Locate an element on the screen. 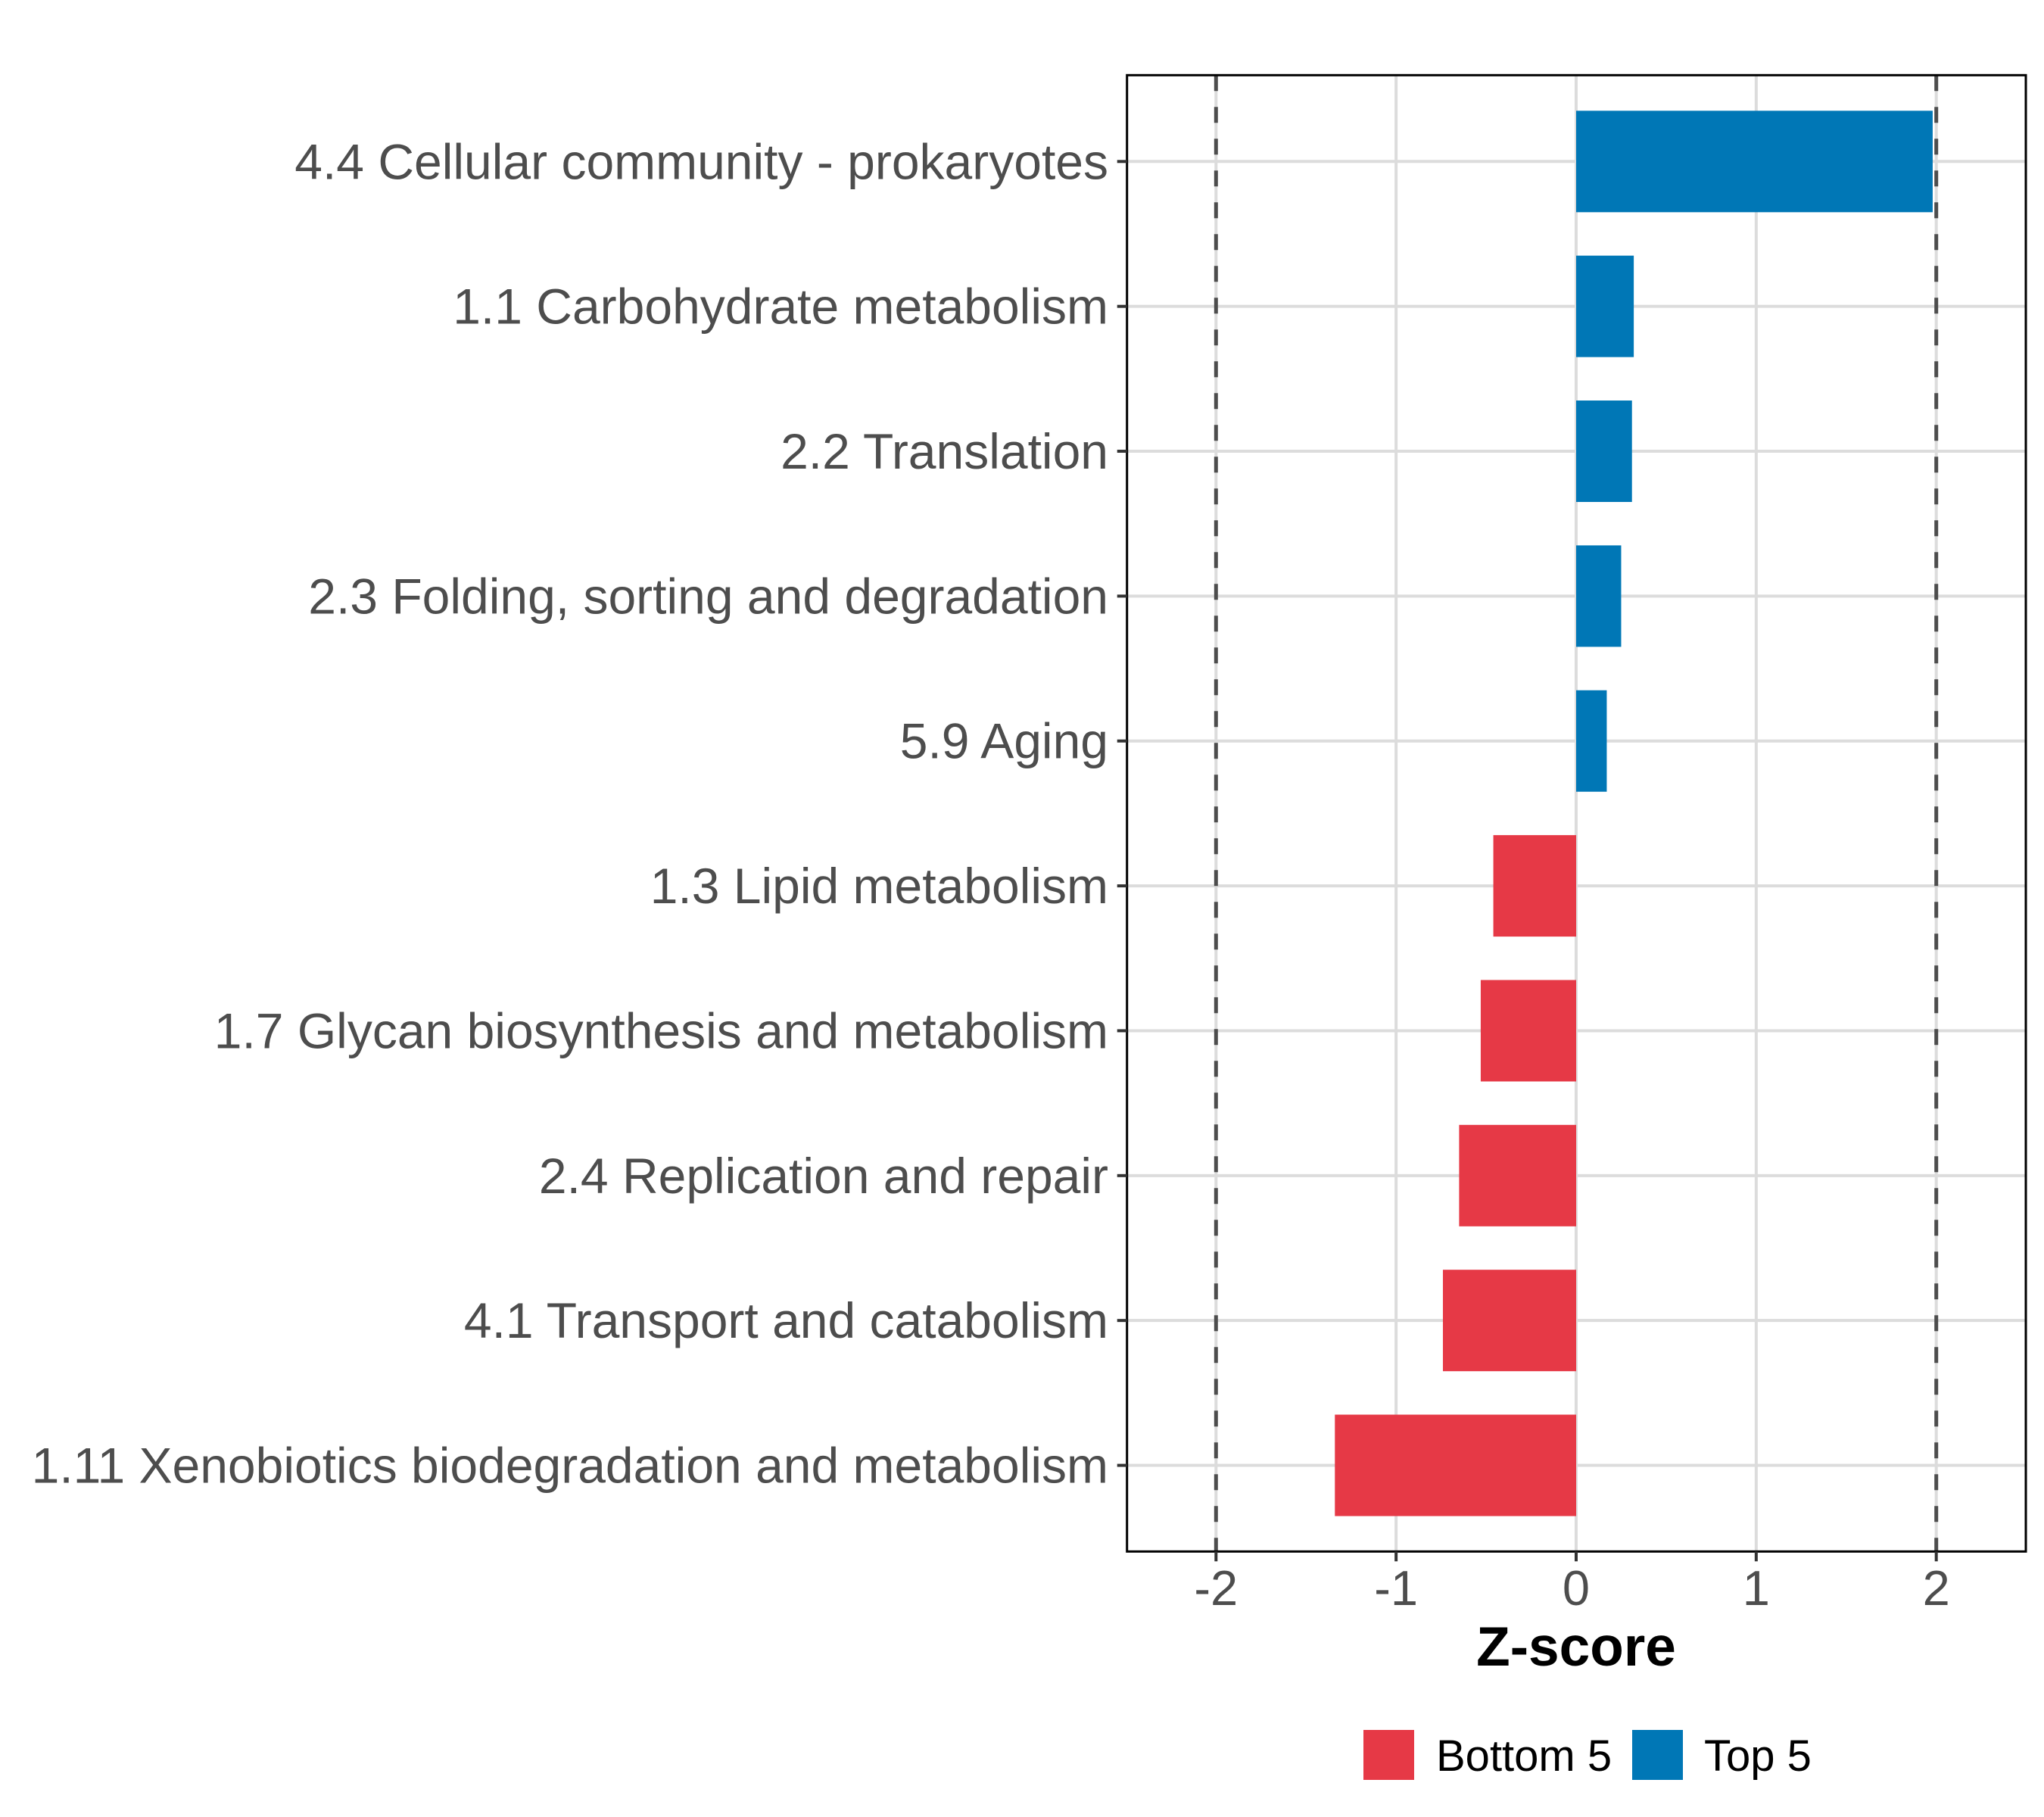 This screenshot has width=2044, height=1817. y-tick-label: 4.1 Transport and catabolism is located at coordinates (786, 1320).